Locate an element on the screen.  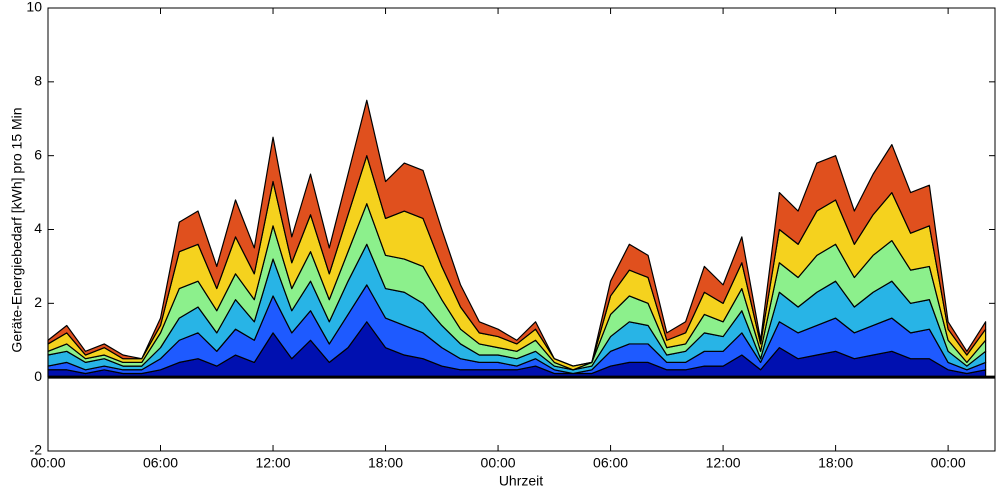
y-axis-label: Geräte-Energiebedarf [kWh] pro 15 Min is located at coordinates (17, 229).